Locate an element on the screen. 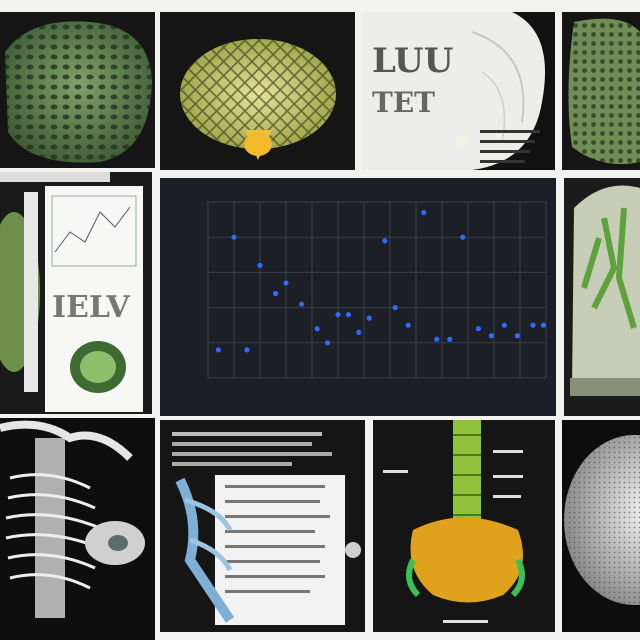 This screenshot has width=640, height=640. document-panel-image: IELV is located at coordinates (71, 292).